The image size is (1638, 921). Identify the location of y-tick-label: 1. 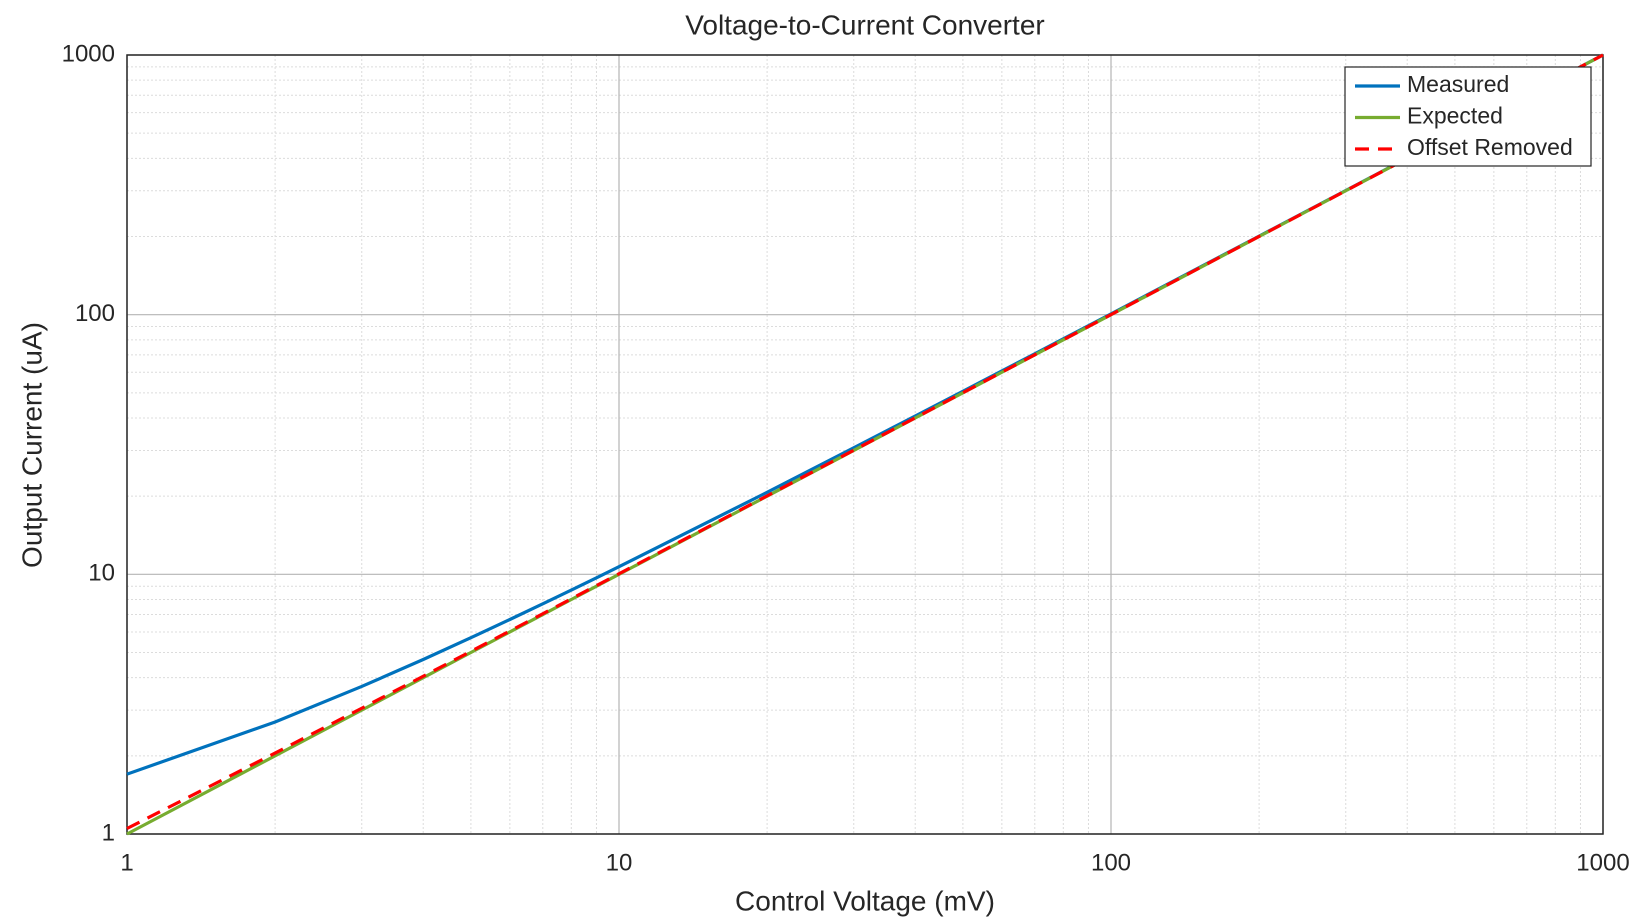
(108, 832).